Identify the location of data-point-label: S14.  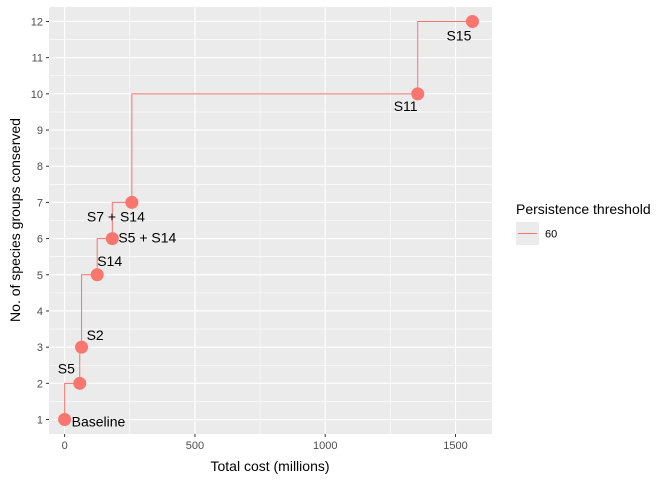
(109, 261).